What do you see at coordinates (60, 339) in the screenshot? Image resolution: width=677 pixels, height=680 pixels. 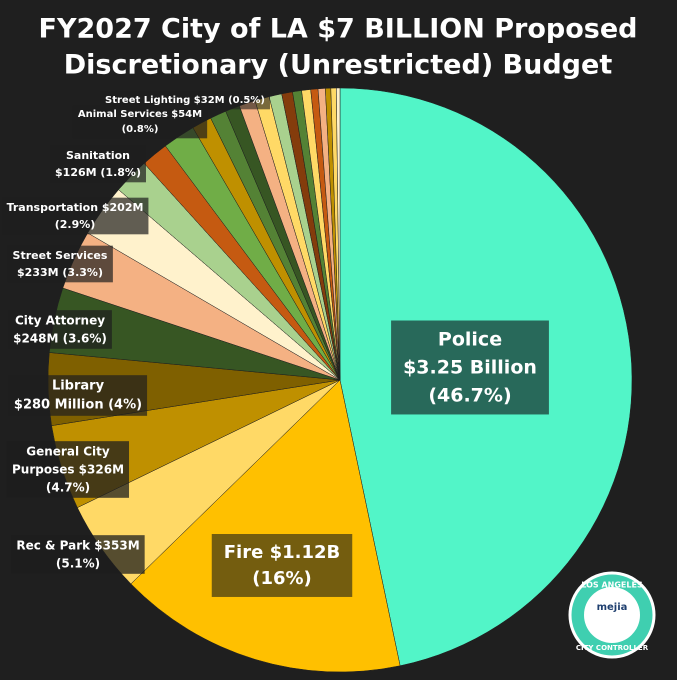 I see `label-text: $248M (3.6%)` at bounding box center [60, 339].